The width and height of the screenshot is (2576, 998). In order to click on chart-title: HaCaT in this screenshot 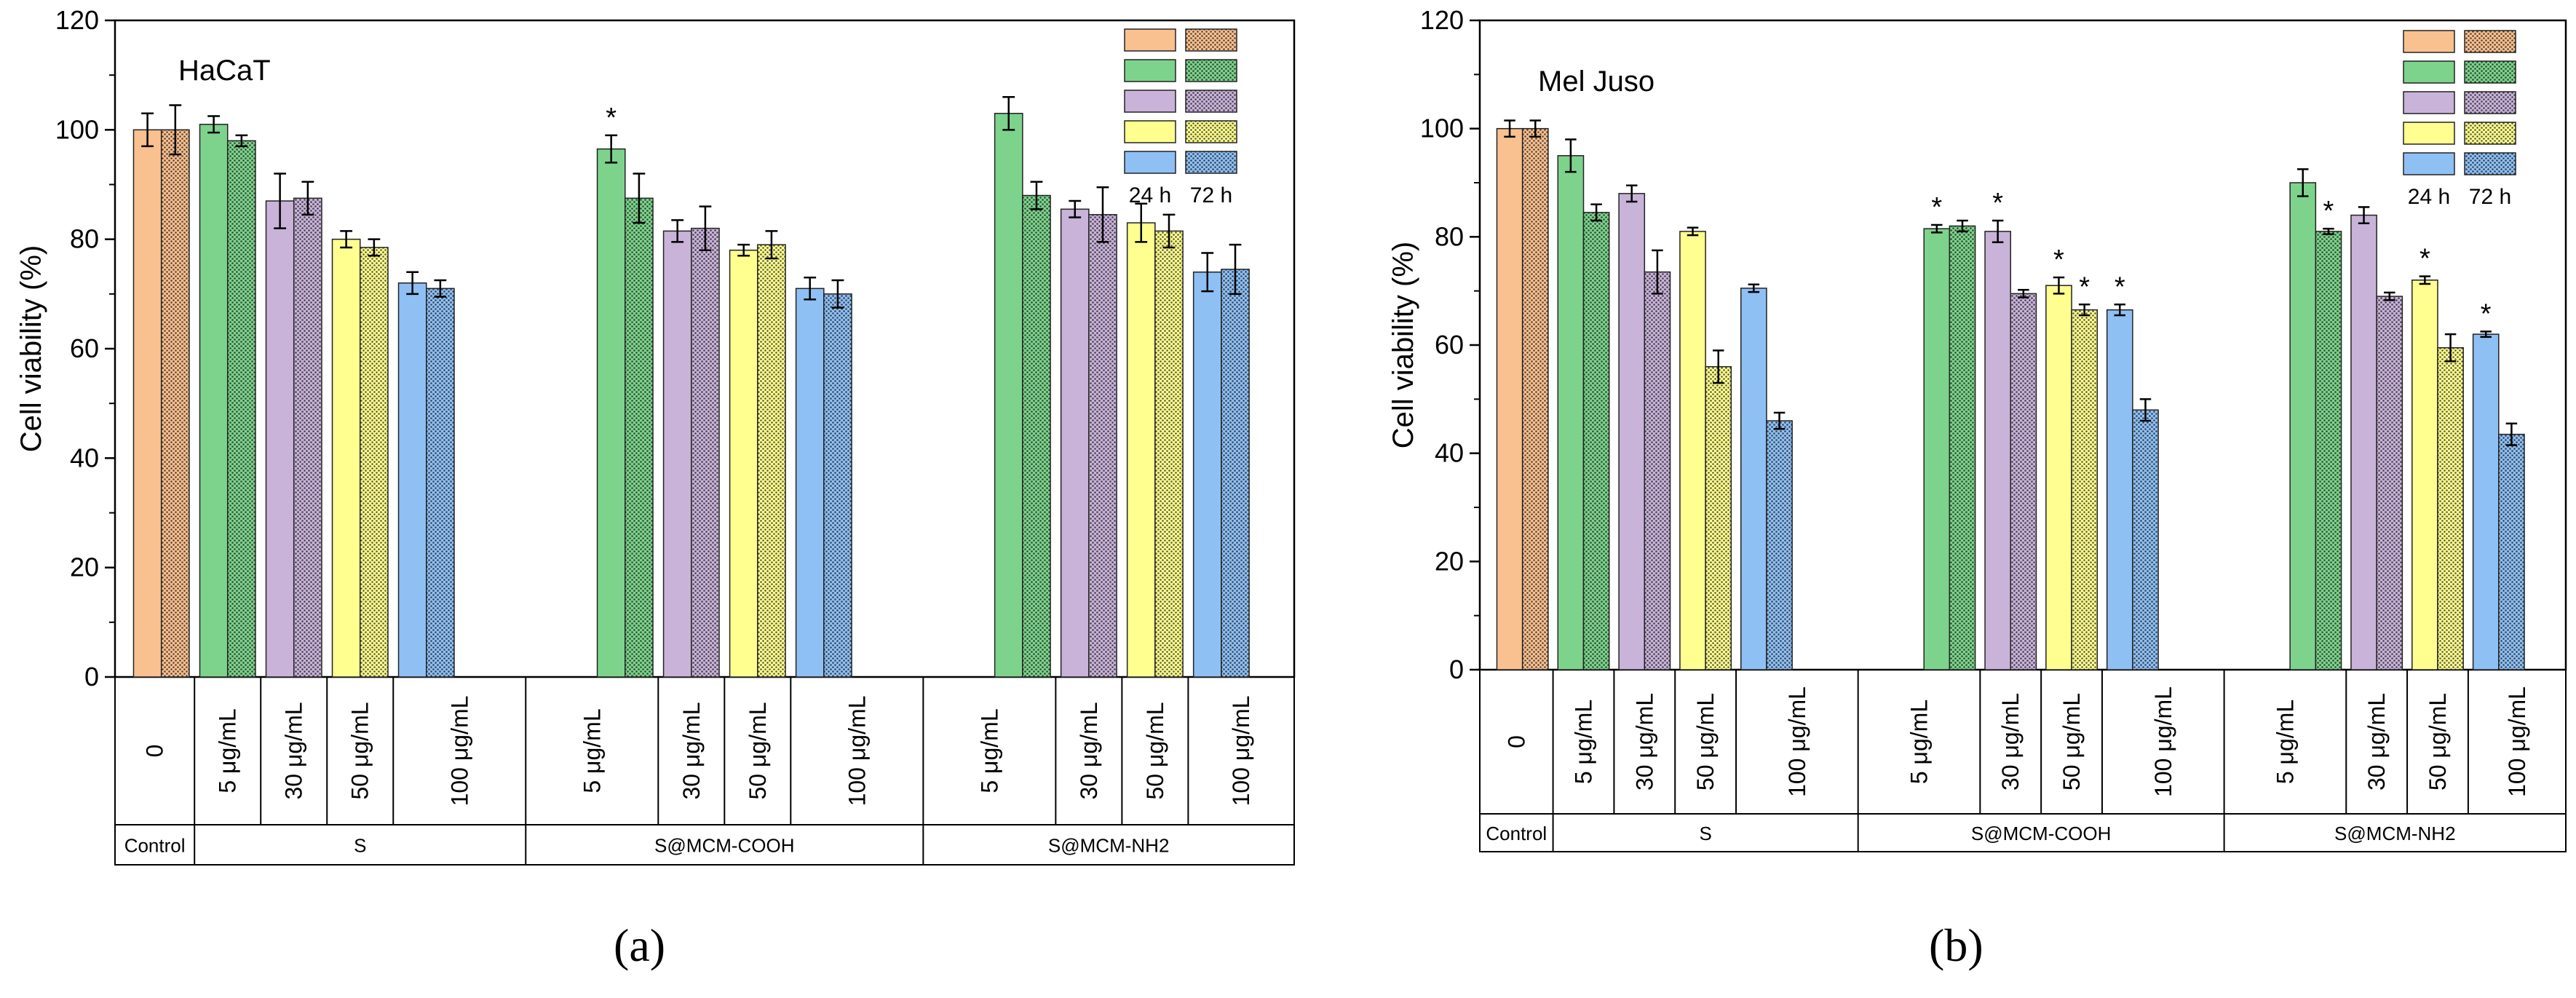, I will do `click(224, 71)`.